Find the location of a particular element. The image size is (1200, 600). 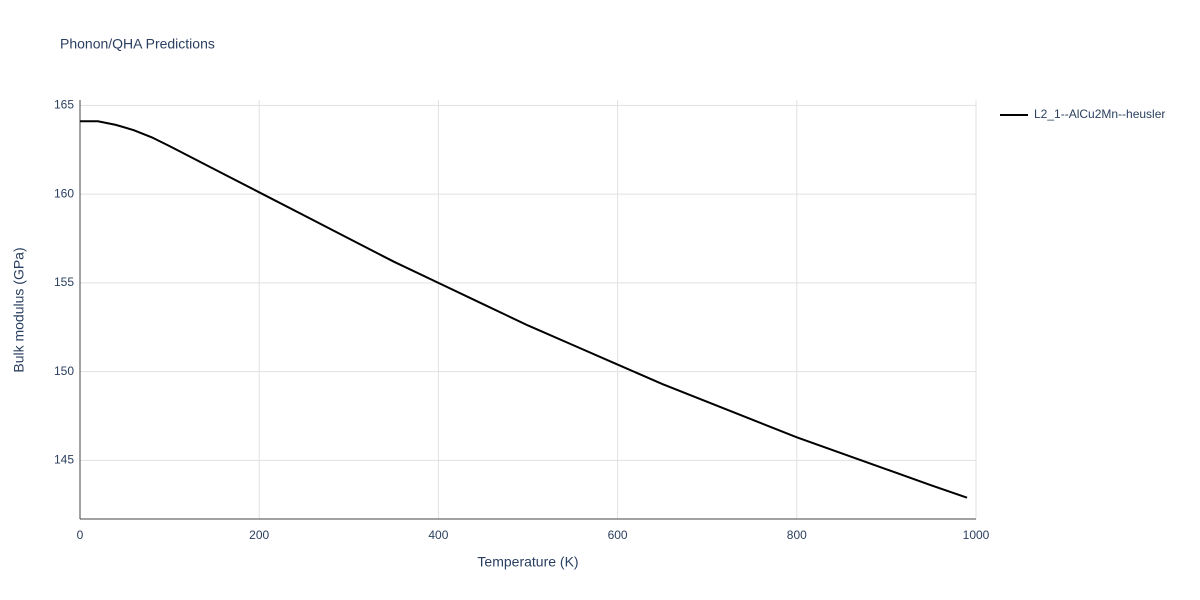

y-tick-label: 155 is located at coordinates (64, 282).